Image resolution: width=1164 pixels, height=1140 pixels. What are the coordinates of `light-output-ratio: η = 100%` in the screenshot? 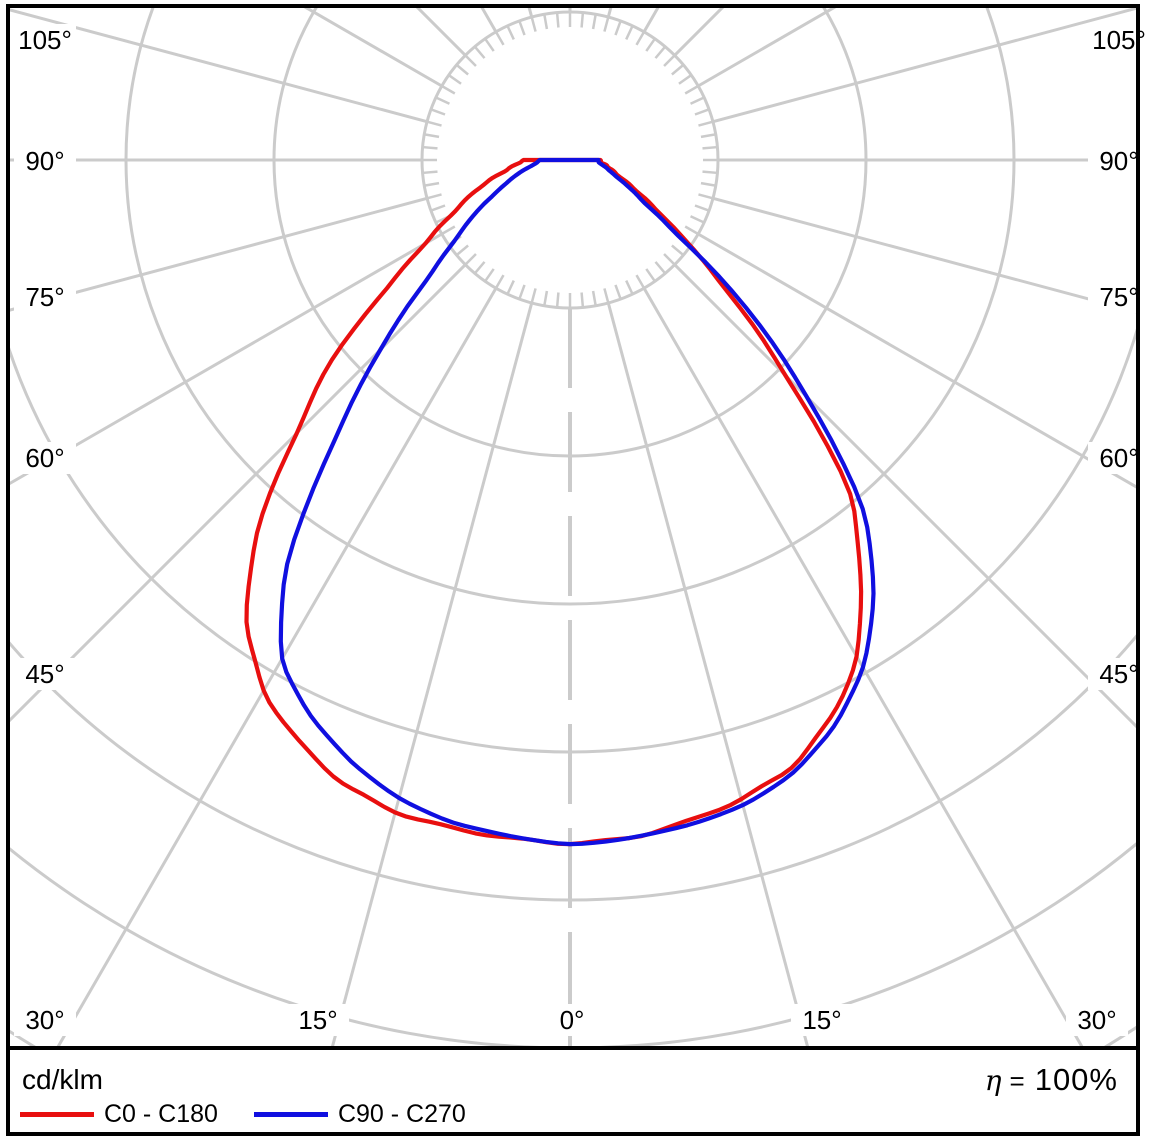 It's located at (1051, 1080).